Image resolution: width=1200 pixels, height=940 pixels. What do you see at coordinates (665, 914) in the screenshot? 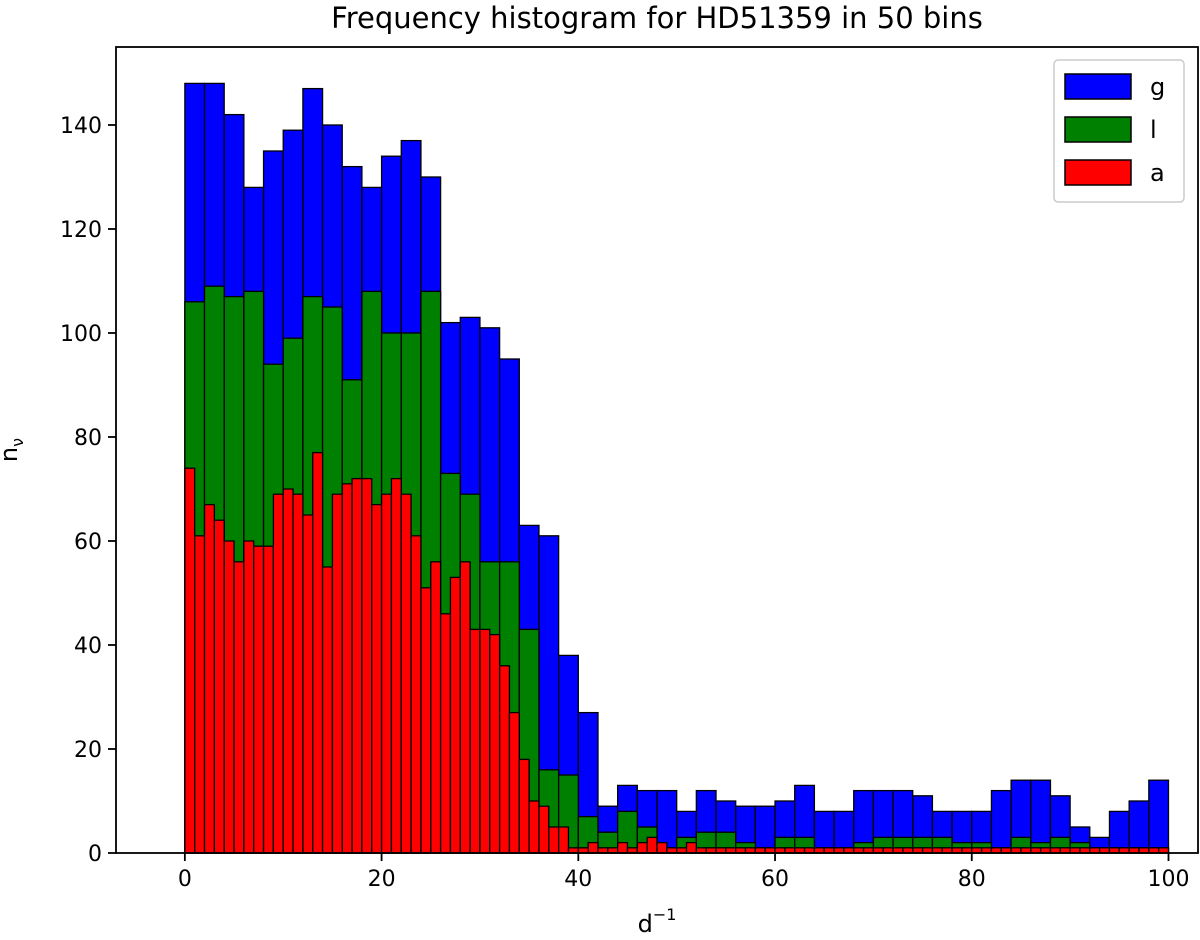
I see `x-axis-label-superscript: −1` at bounding box center [665, 914].